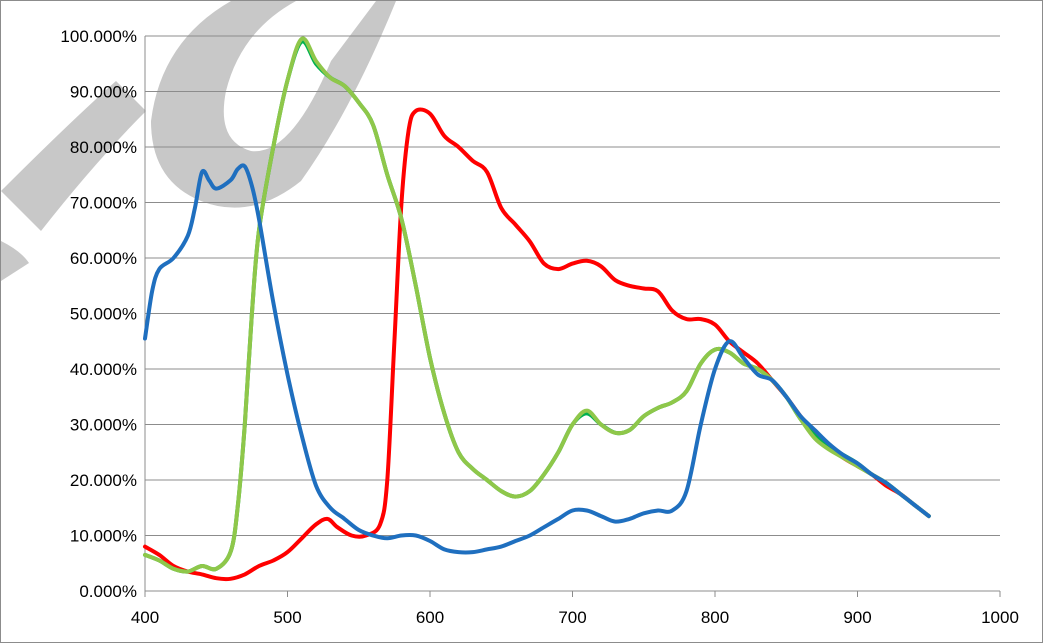 The height and width of the screenshot is (643, 1043). Describe the element at coordinates (857, 617) in the screenshot. I see `x-tick-label: 900` at that location.